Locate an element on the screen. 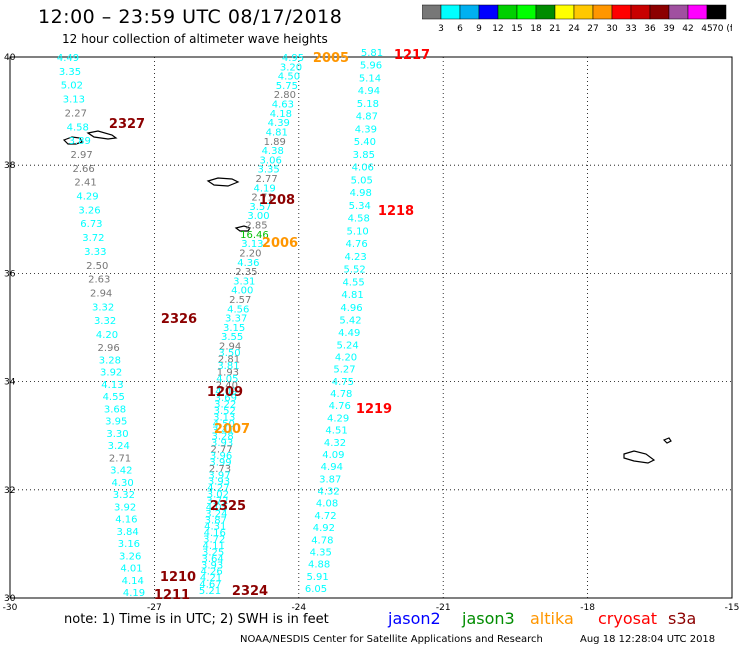 The width and height of the screenshot is (740, 650). wave-height-label: 3.26 is located at coordinates (130, 556).